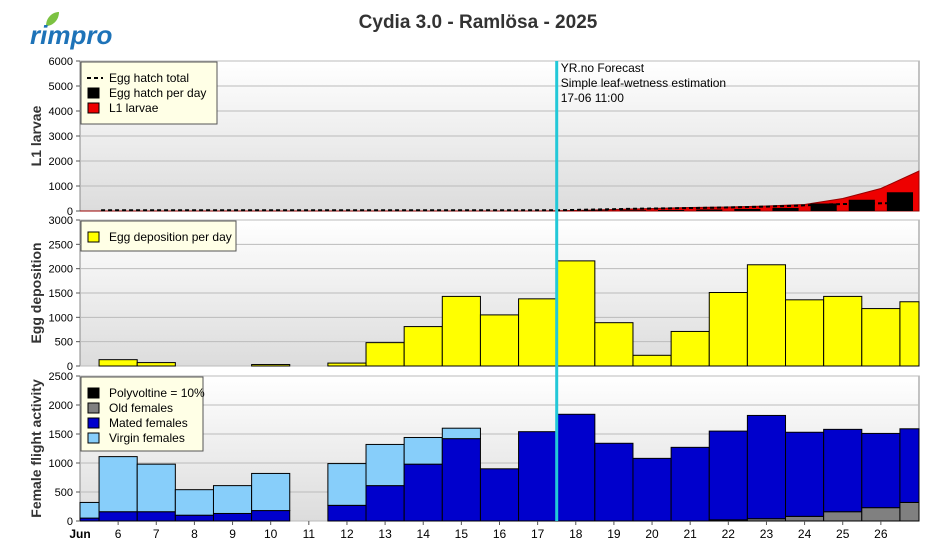 This screenshot has width=947, height=560. I want to click on y-axis-label: Egg deposition, so click(36, 292).